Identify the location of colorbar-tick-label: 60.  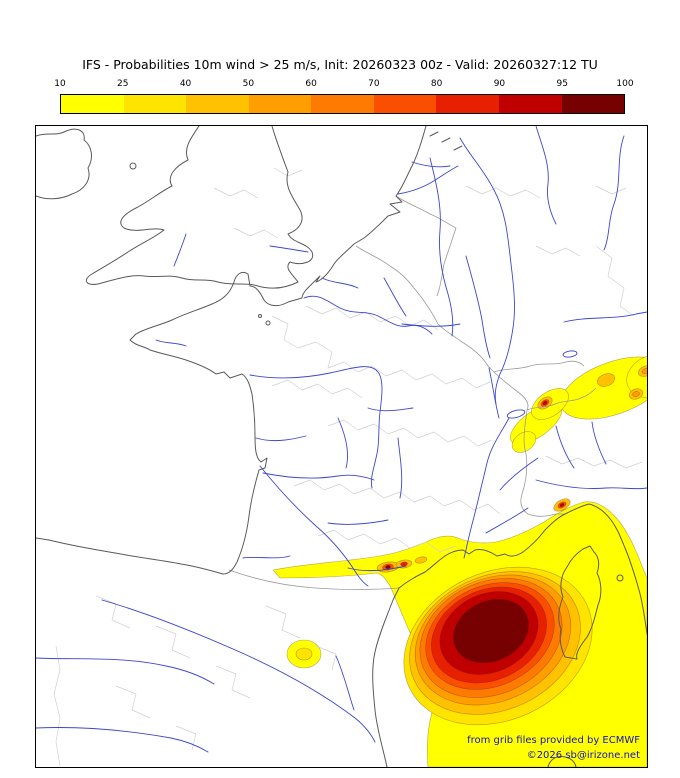
(311, 84).